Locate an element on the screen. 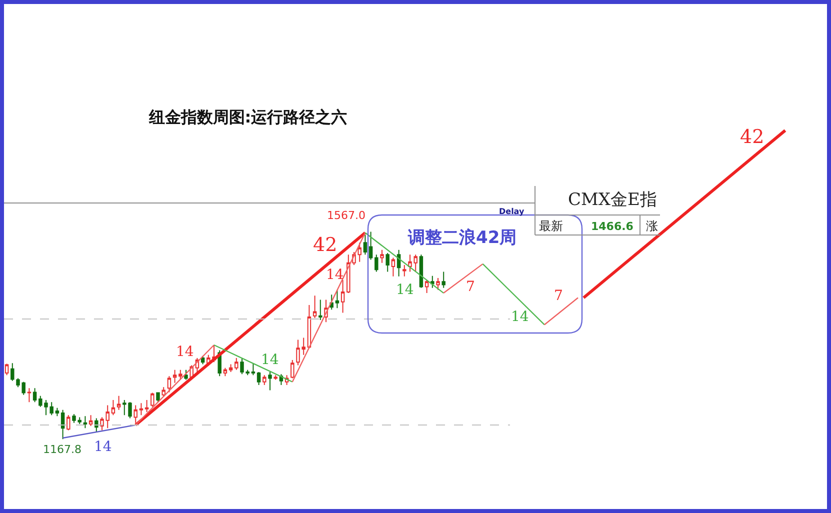  annotation: 42 is located at coordinates (325, 245).